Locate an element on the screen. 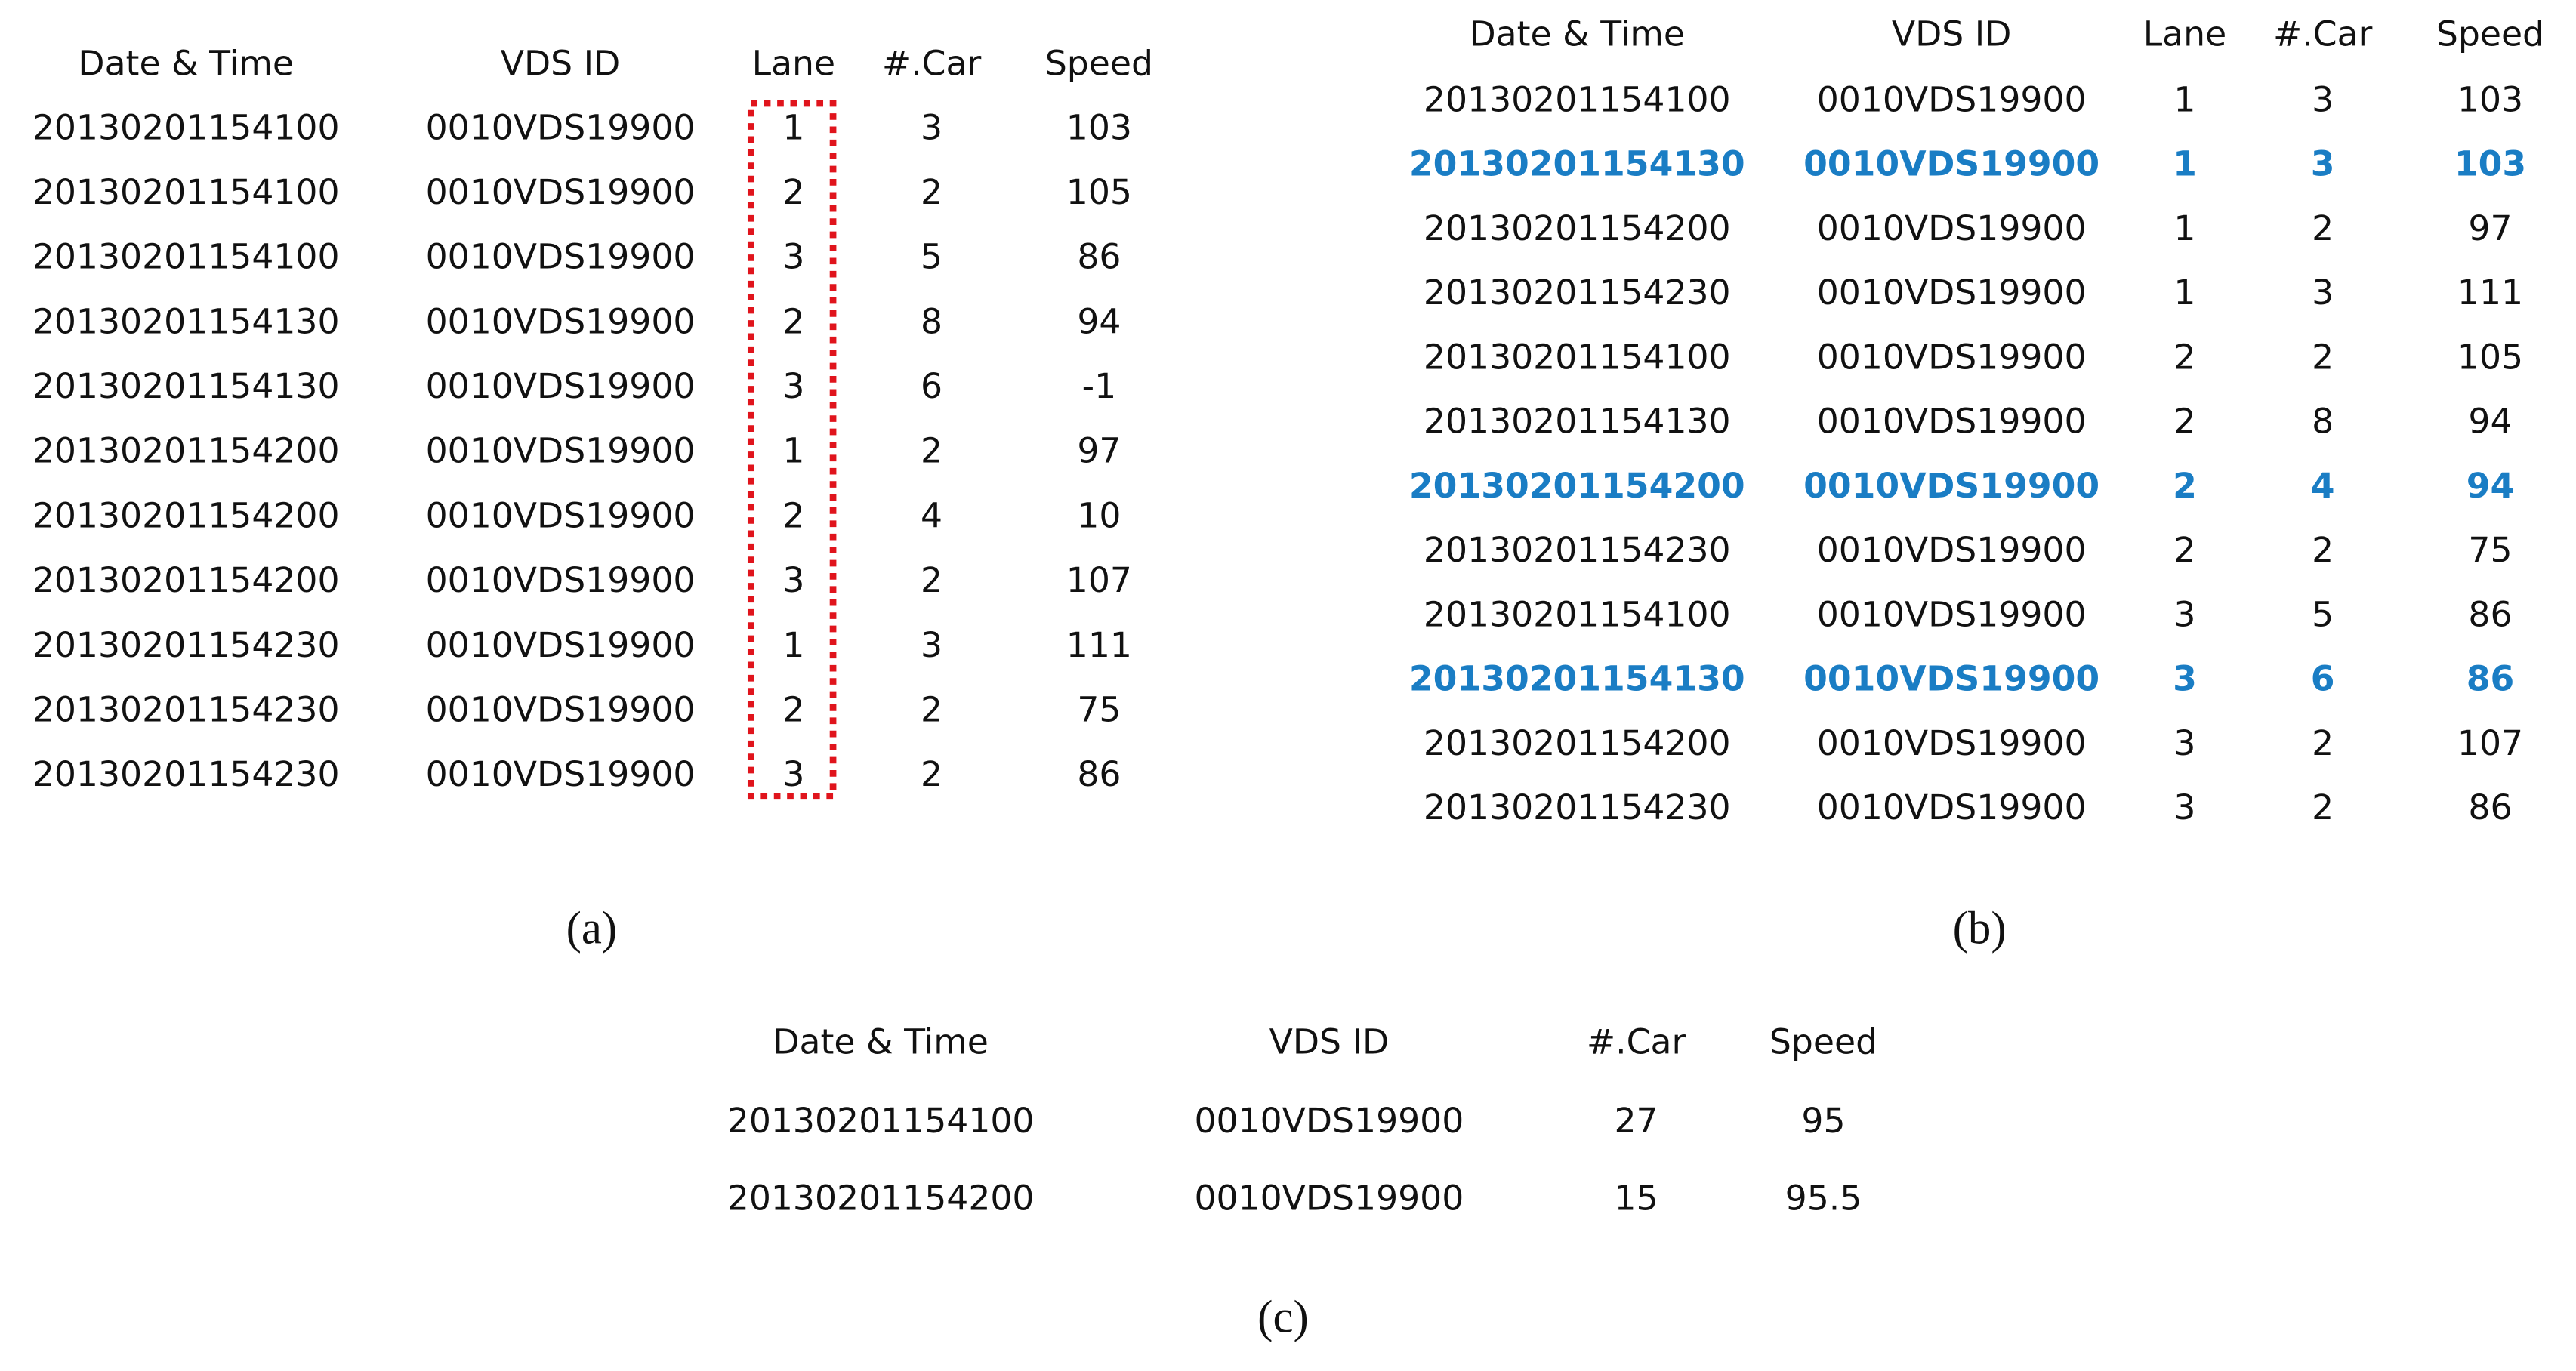  column-header: VDS ID is located at coordinates (561, 63).